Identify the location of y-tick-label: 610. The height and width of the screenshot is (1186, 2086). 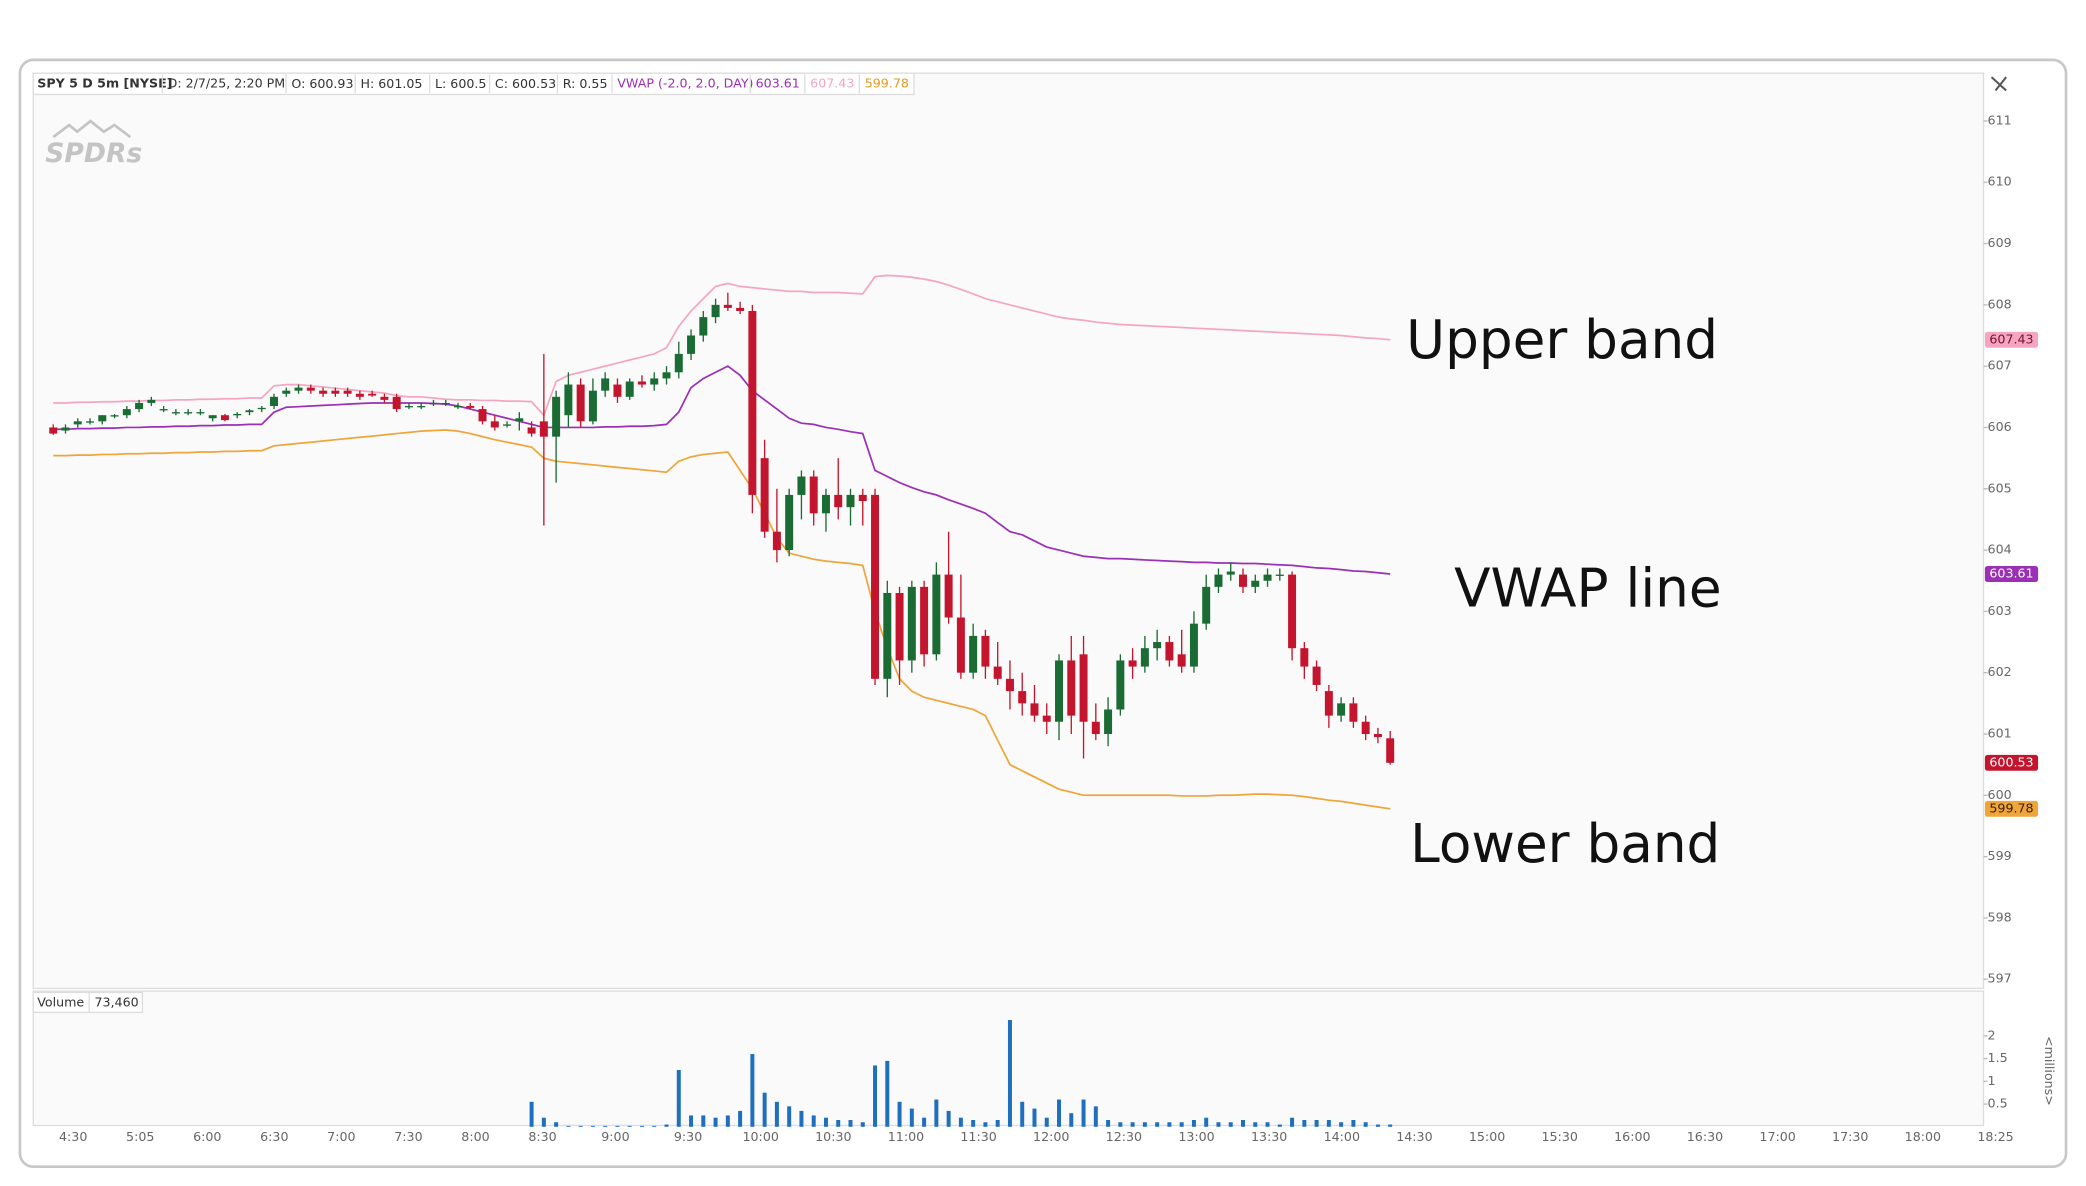
(2000, 181).